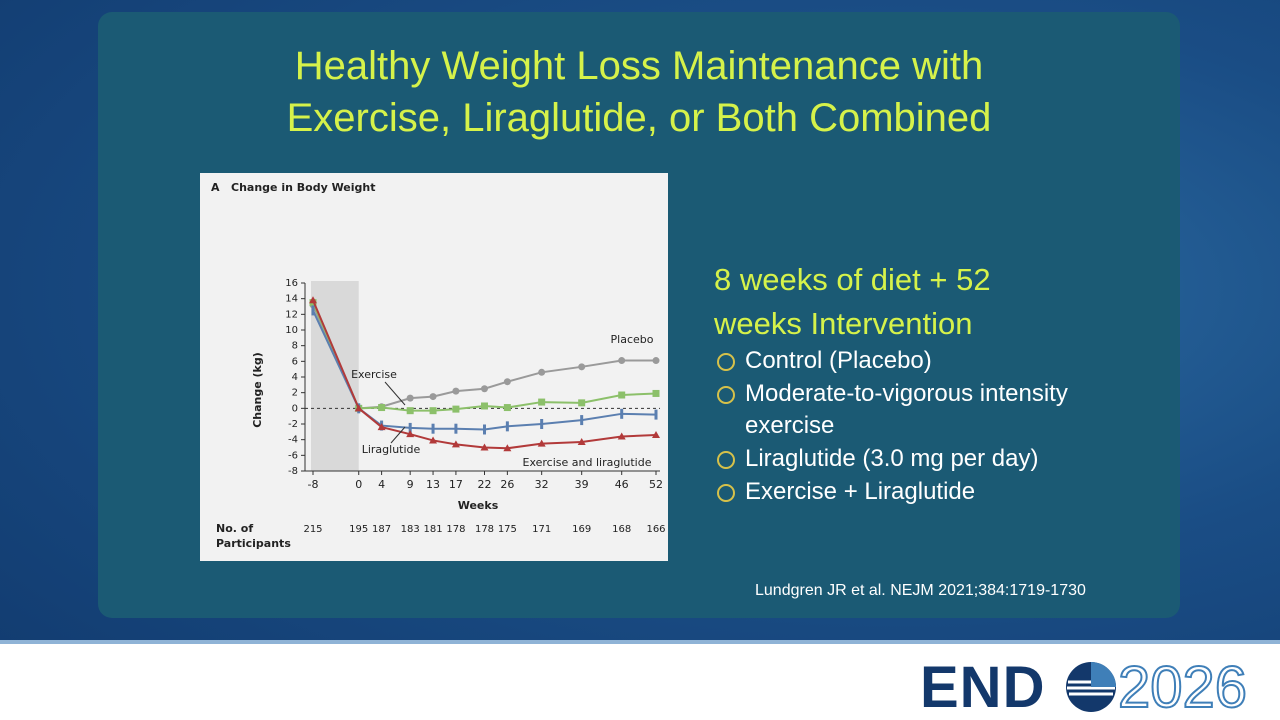  Describe the element at coordinates (1182, 687) in the screenshot. I see `logo-text: 2026` at that location.